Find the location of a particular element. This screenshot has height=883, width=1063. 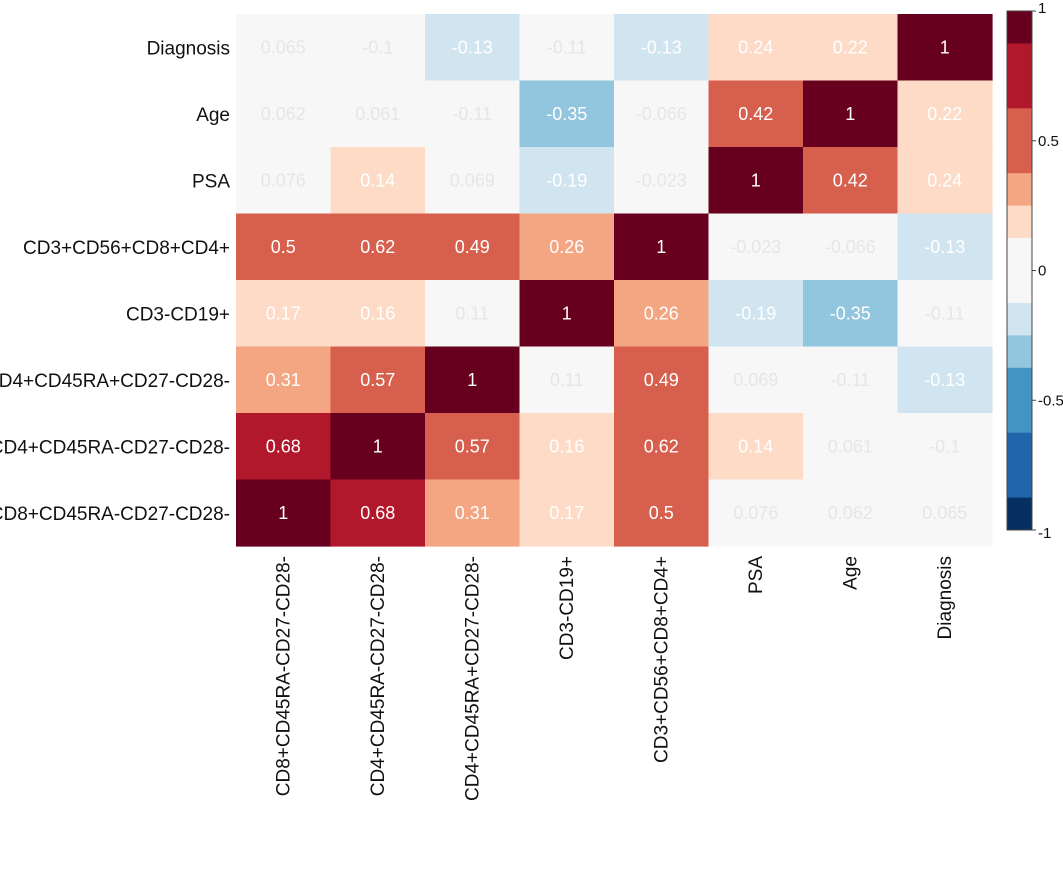

cell-value-label: 0.069 is located at coordinates (755, 380).